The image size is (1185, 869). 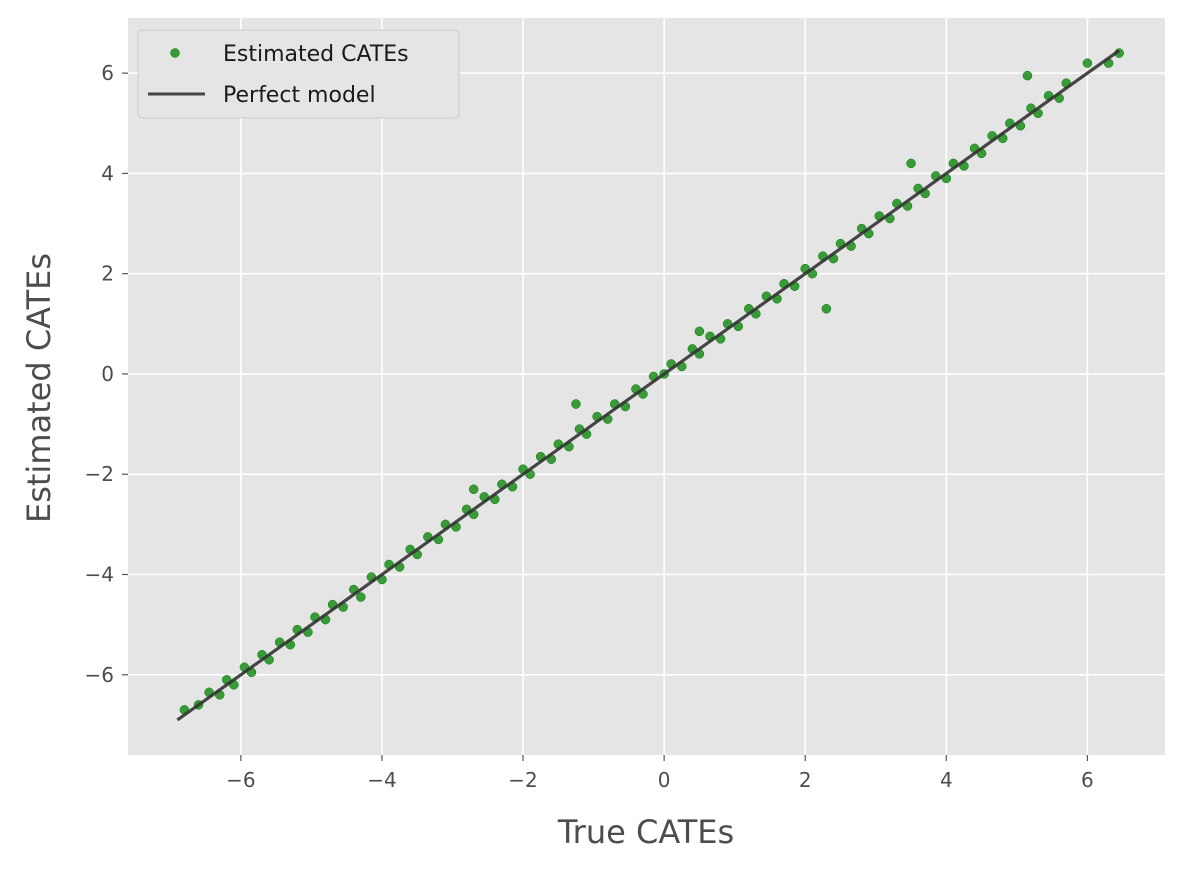 I want to click on x-tick-label: 2, so click(x=805, y=780).